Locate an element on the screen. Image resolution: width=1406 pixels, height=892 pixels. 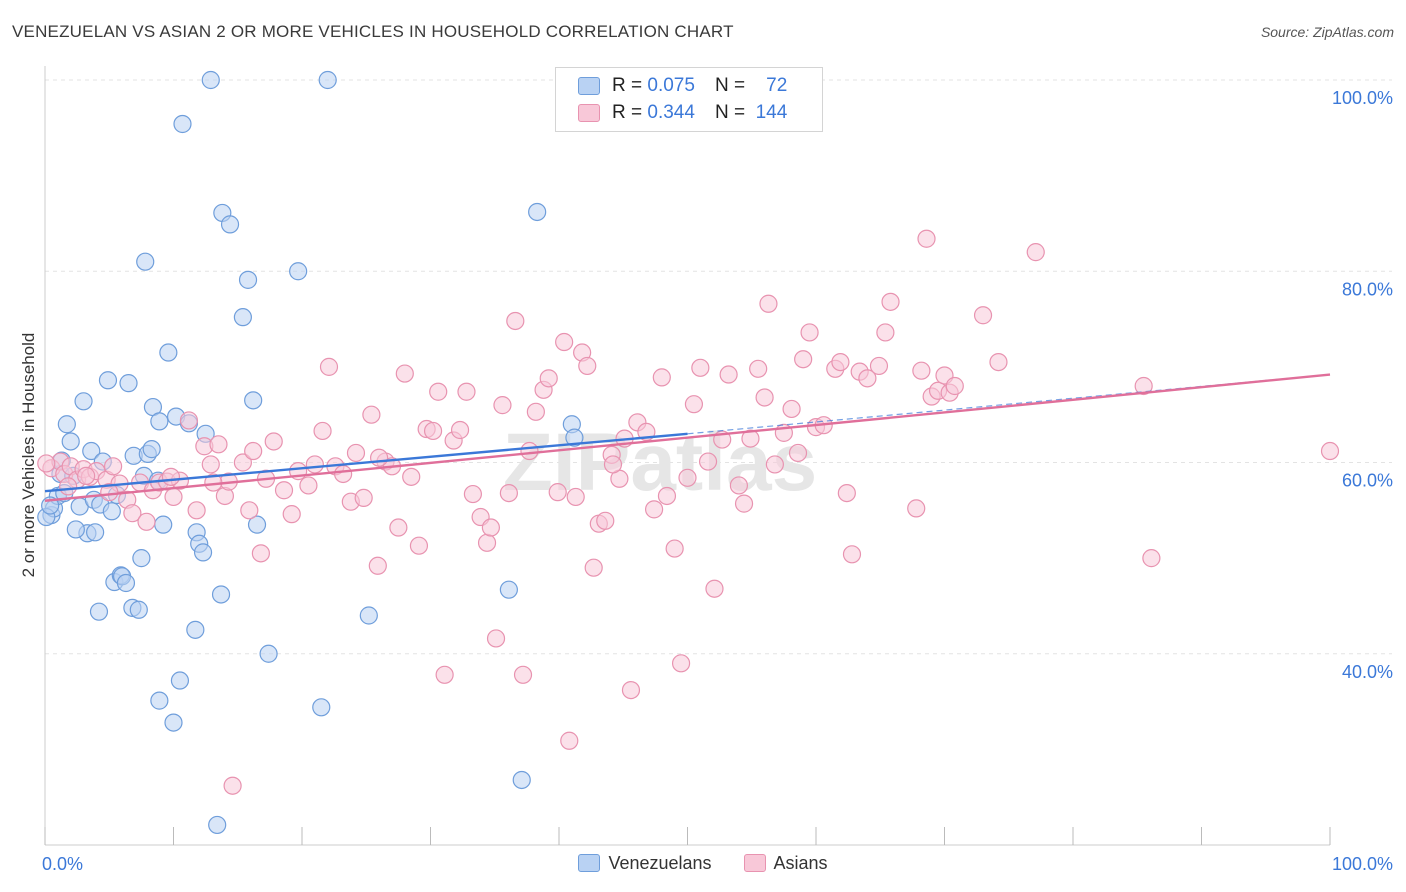
x-tick-label: 100.0% is located at coordinates (1362, 864).